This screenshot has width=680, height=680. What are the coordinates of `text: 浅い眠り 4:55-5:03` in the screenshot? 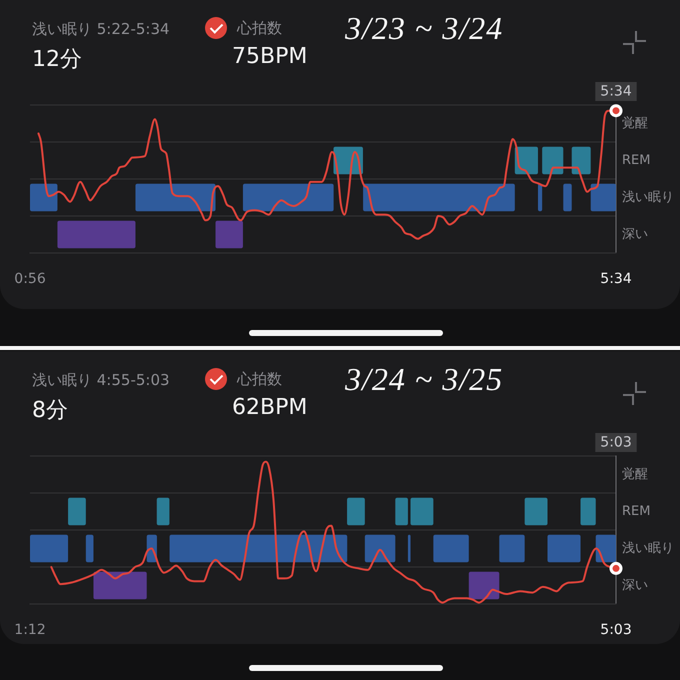 It's located at (101, 380).